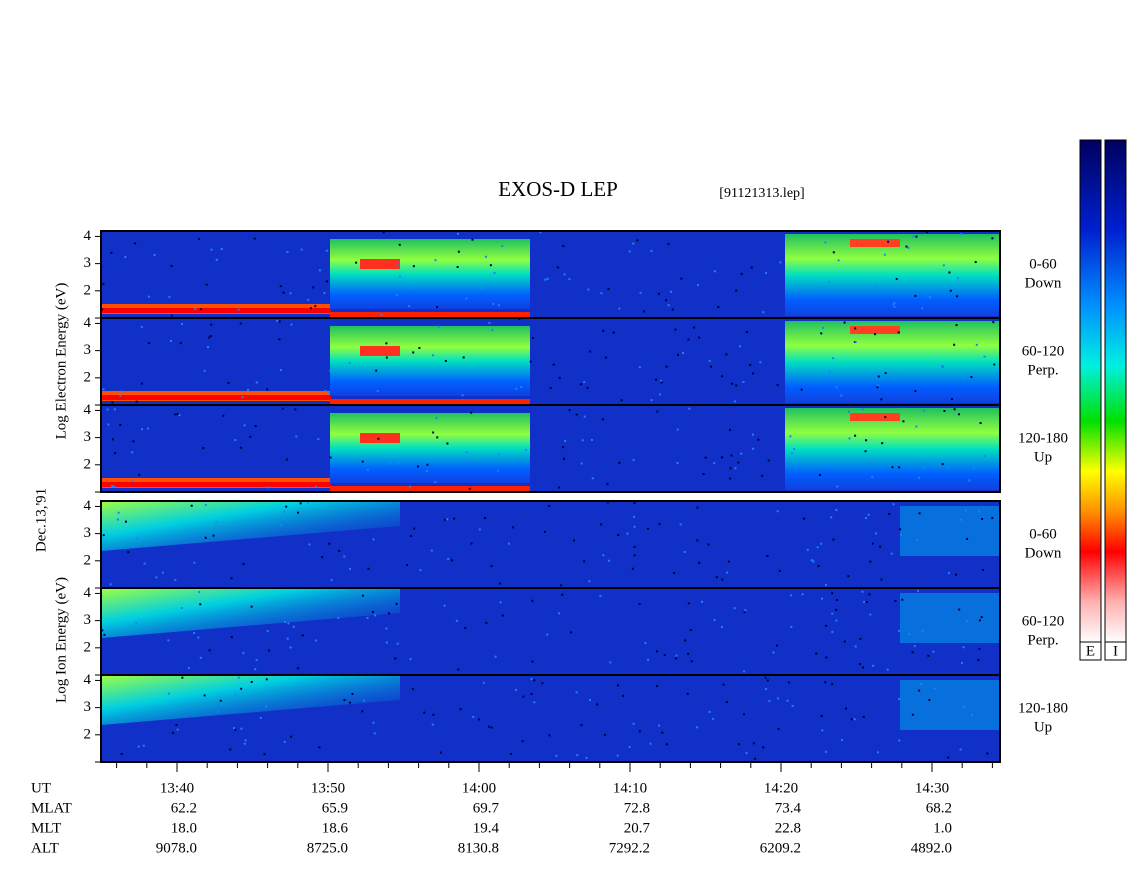  What do you see at coordinates (479, 788) in the screenshot?
I see `ephemeris-value: 14:00` at bounding box center [479, 788].